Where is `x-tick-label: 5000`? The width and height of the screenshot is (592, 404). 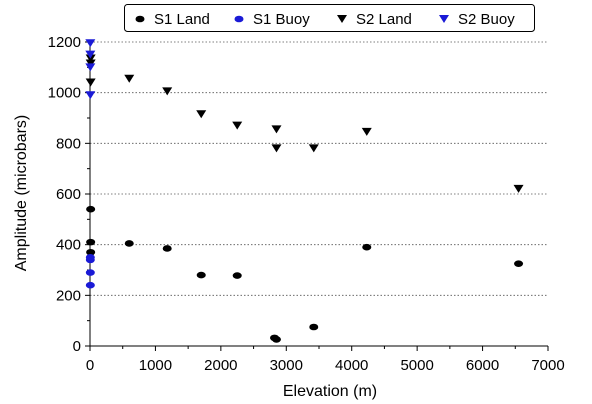
x-tick-label: 5000 is located at coordinates (416, 365).